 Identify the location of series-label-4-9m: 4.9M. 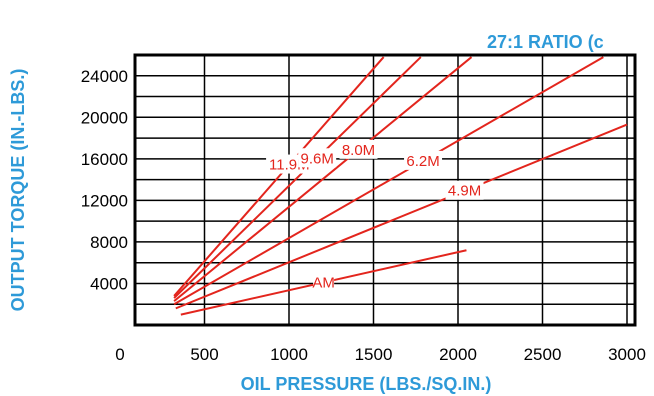
(464, 191).